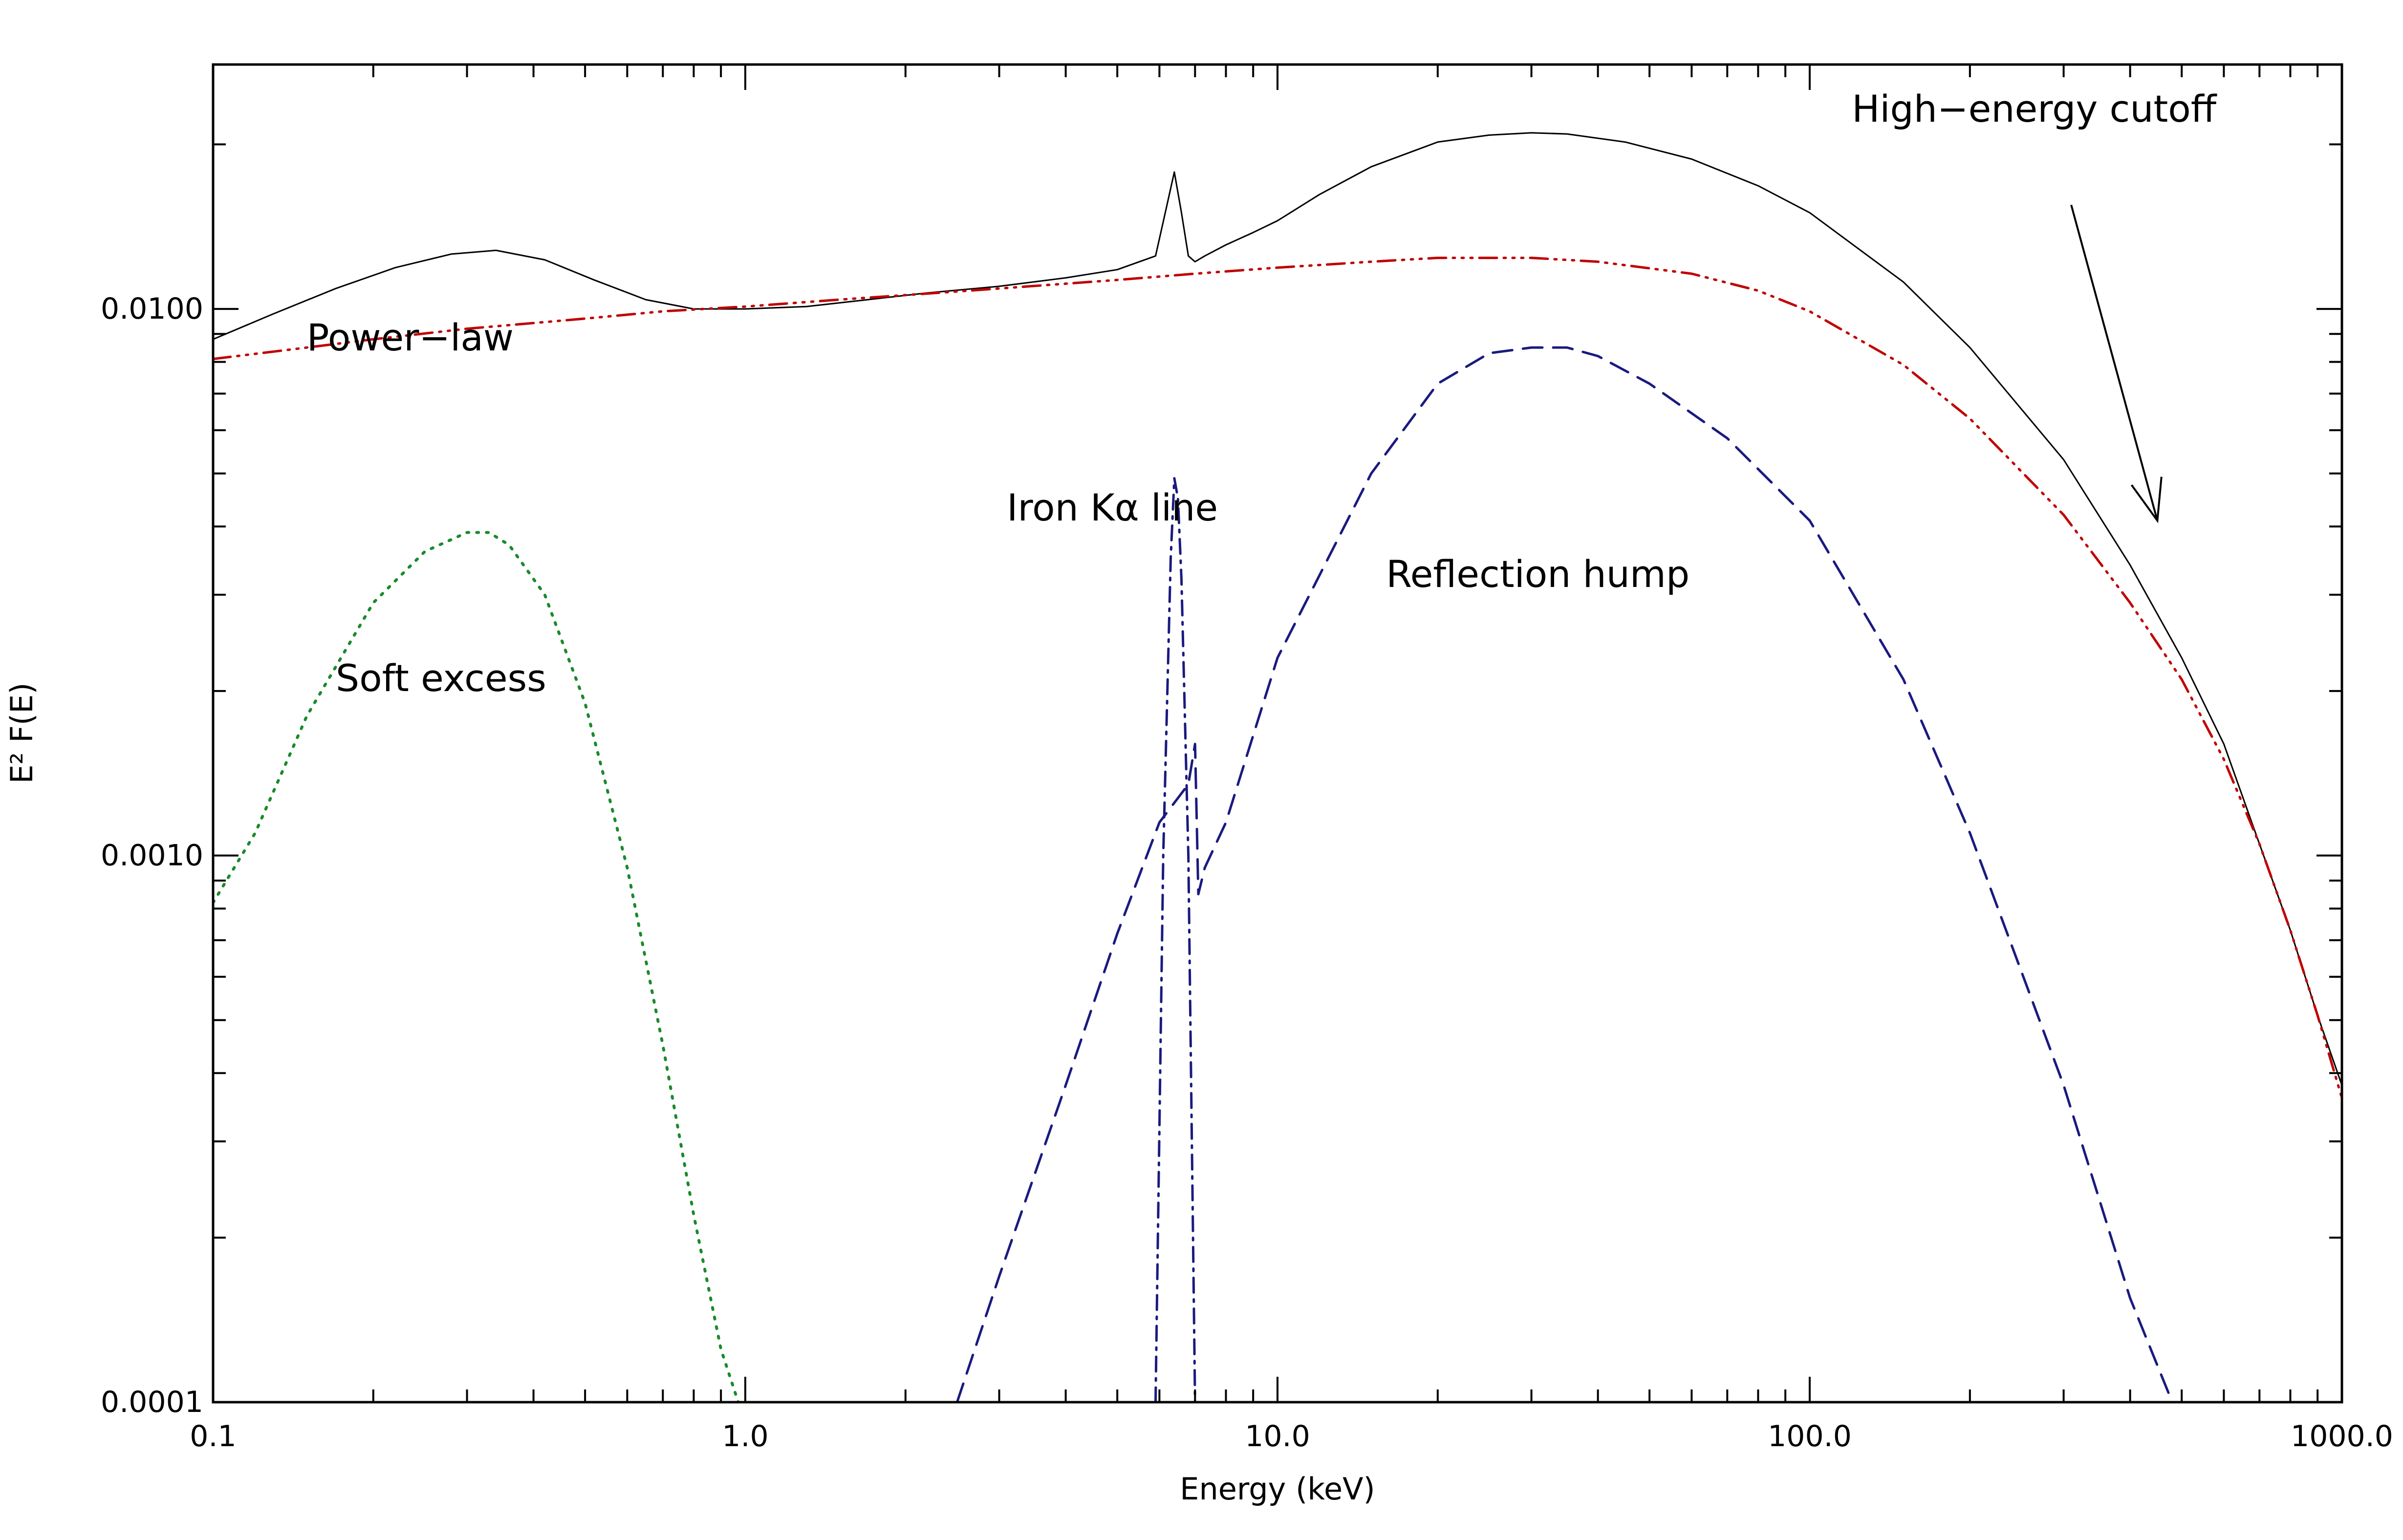  I want to click on arrow-head, so click(2146, 500).